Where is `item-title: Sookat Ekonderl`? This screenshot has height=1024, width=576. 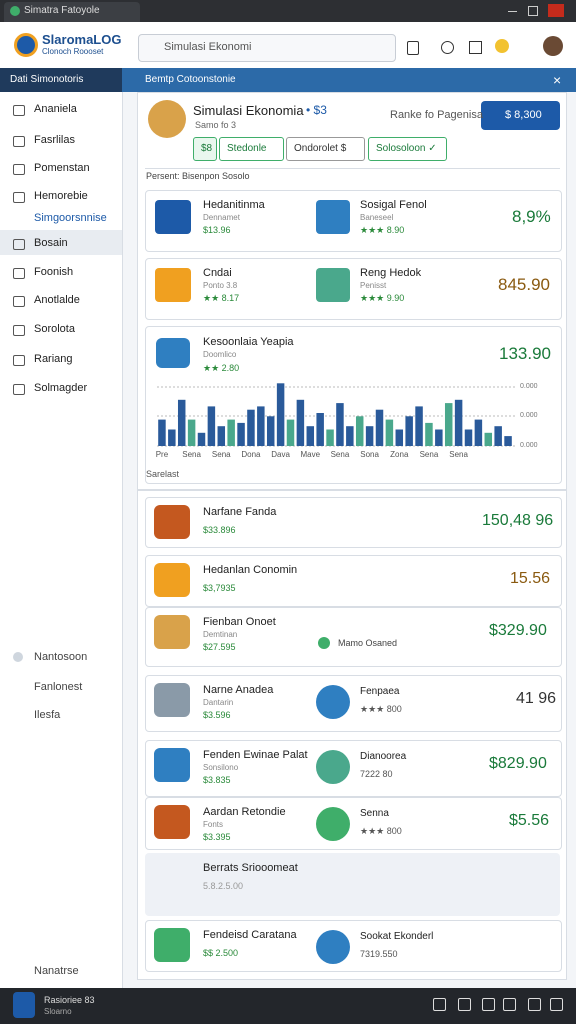
item-title: Sookat Ekonderl is located at coordinates (397, 936).